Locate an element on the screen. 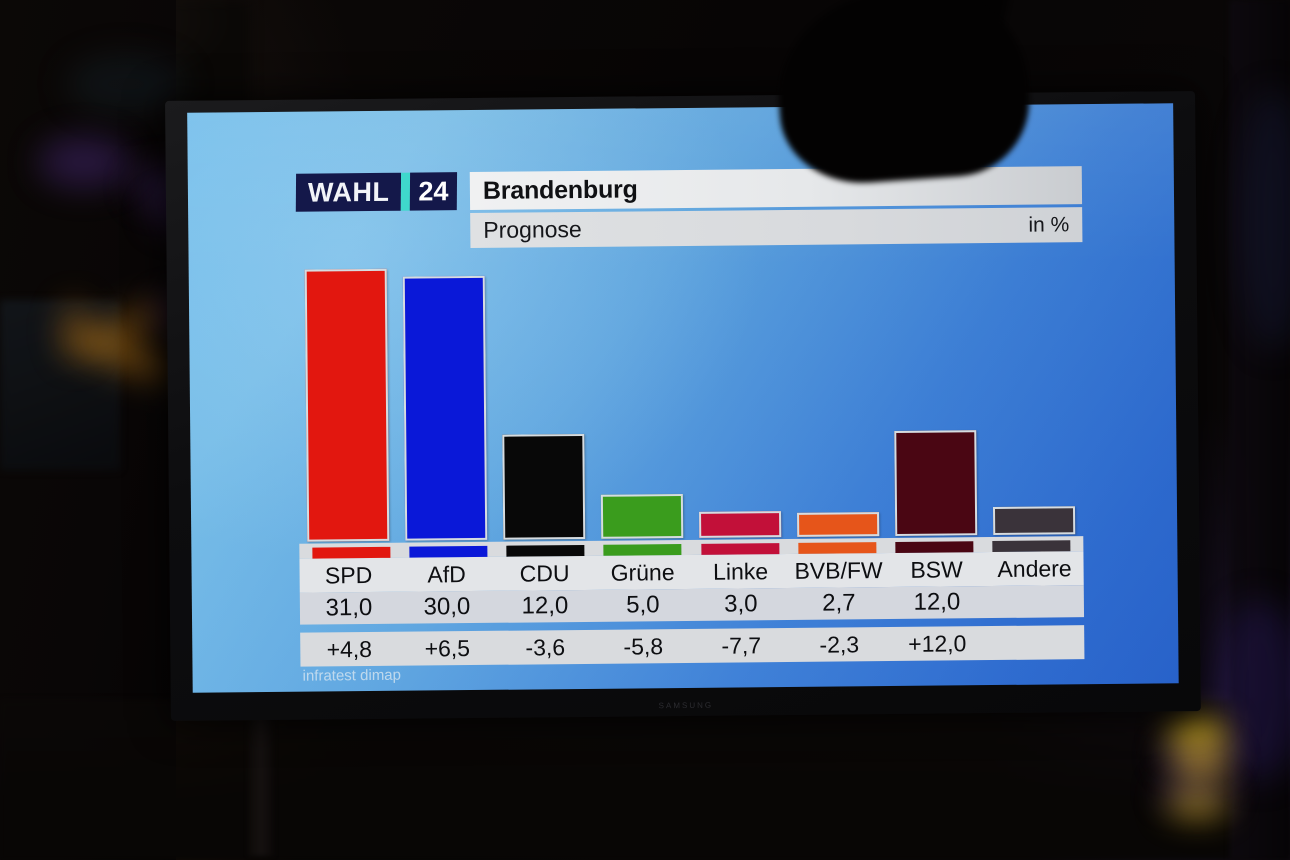 The height and width of the screenshot is (860, 1290). party-name-cell: SPD is located at coordinates (348, 574).